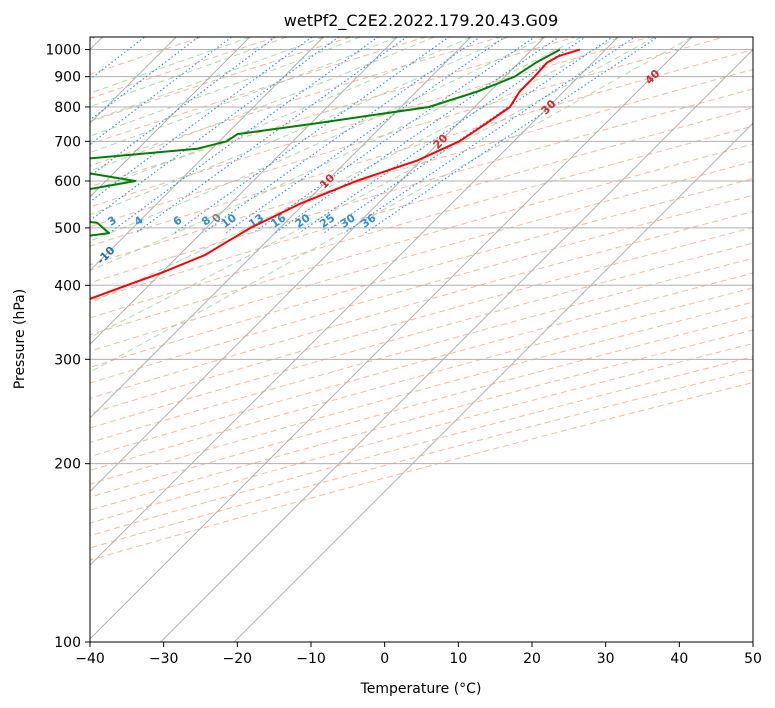  Describe the element at coordinates (753, 659) in the screenshot. I see `x-tick-label: 50` at that location.